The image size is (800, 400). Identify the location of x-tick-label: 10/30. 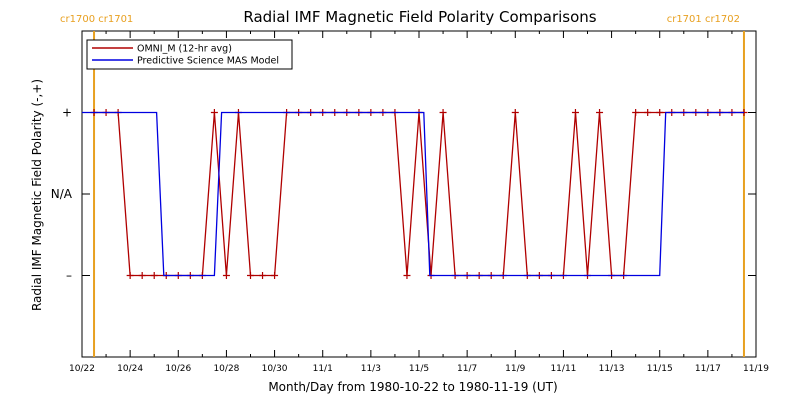
(275, 369).